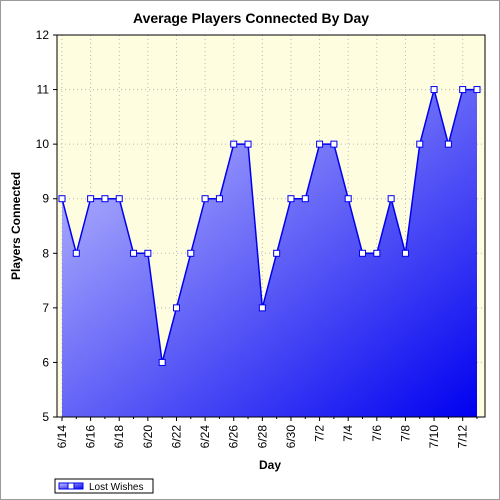  What do you see at coordinates (116, 487) in the screenshot?
I see `legend-label: Lost Wishes` at bounding box center [116, 487].